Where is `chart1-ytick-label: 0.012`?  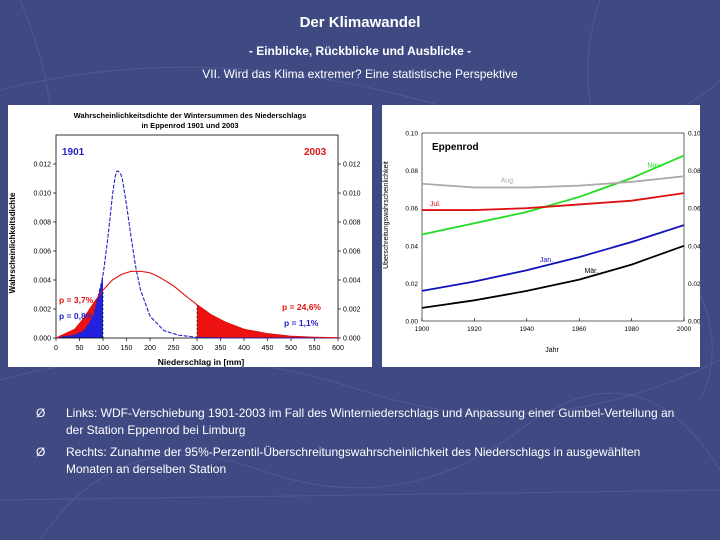
chart1-ytick-label: 0.012 is located at coordinates (42, 165).